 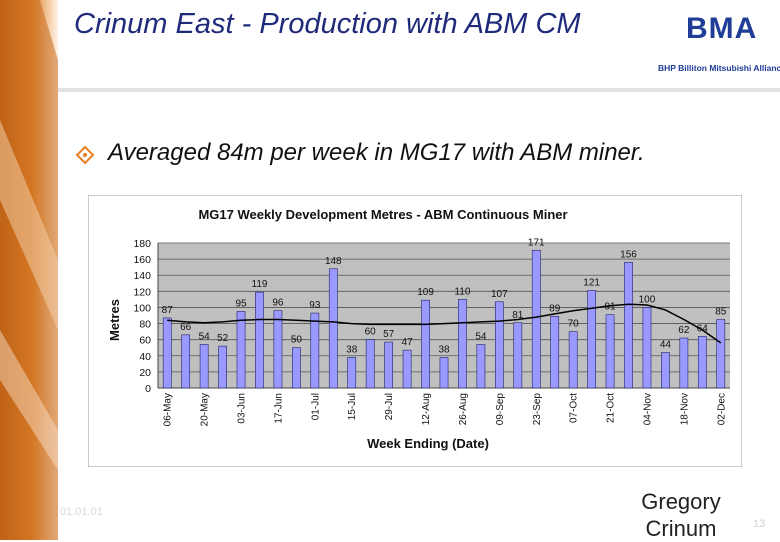 What do you see at coordinates (223, 338) in the screenshot?
I see `data-label: 52` at bounding box center [223, 338].